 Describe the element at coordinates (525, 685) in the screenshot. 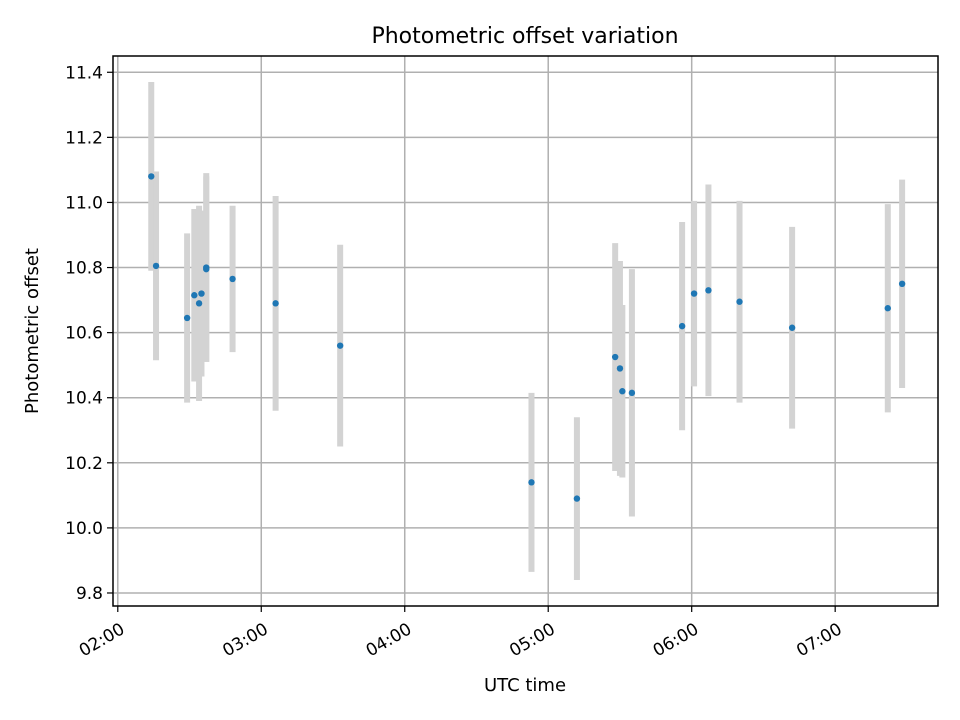

I see `x-axis-label: UTC time` at that location.